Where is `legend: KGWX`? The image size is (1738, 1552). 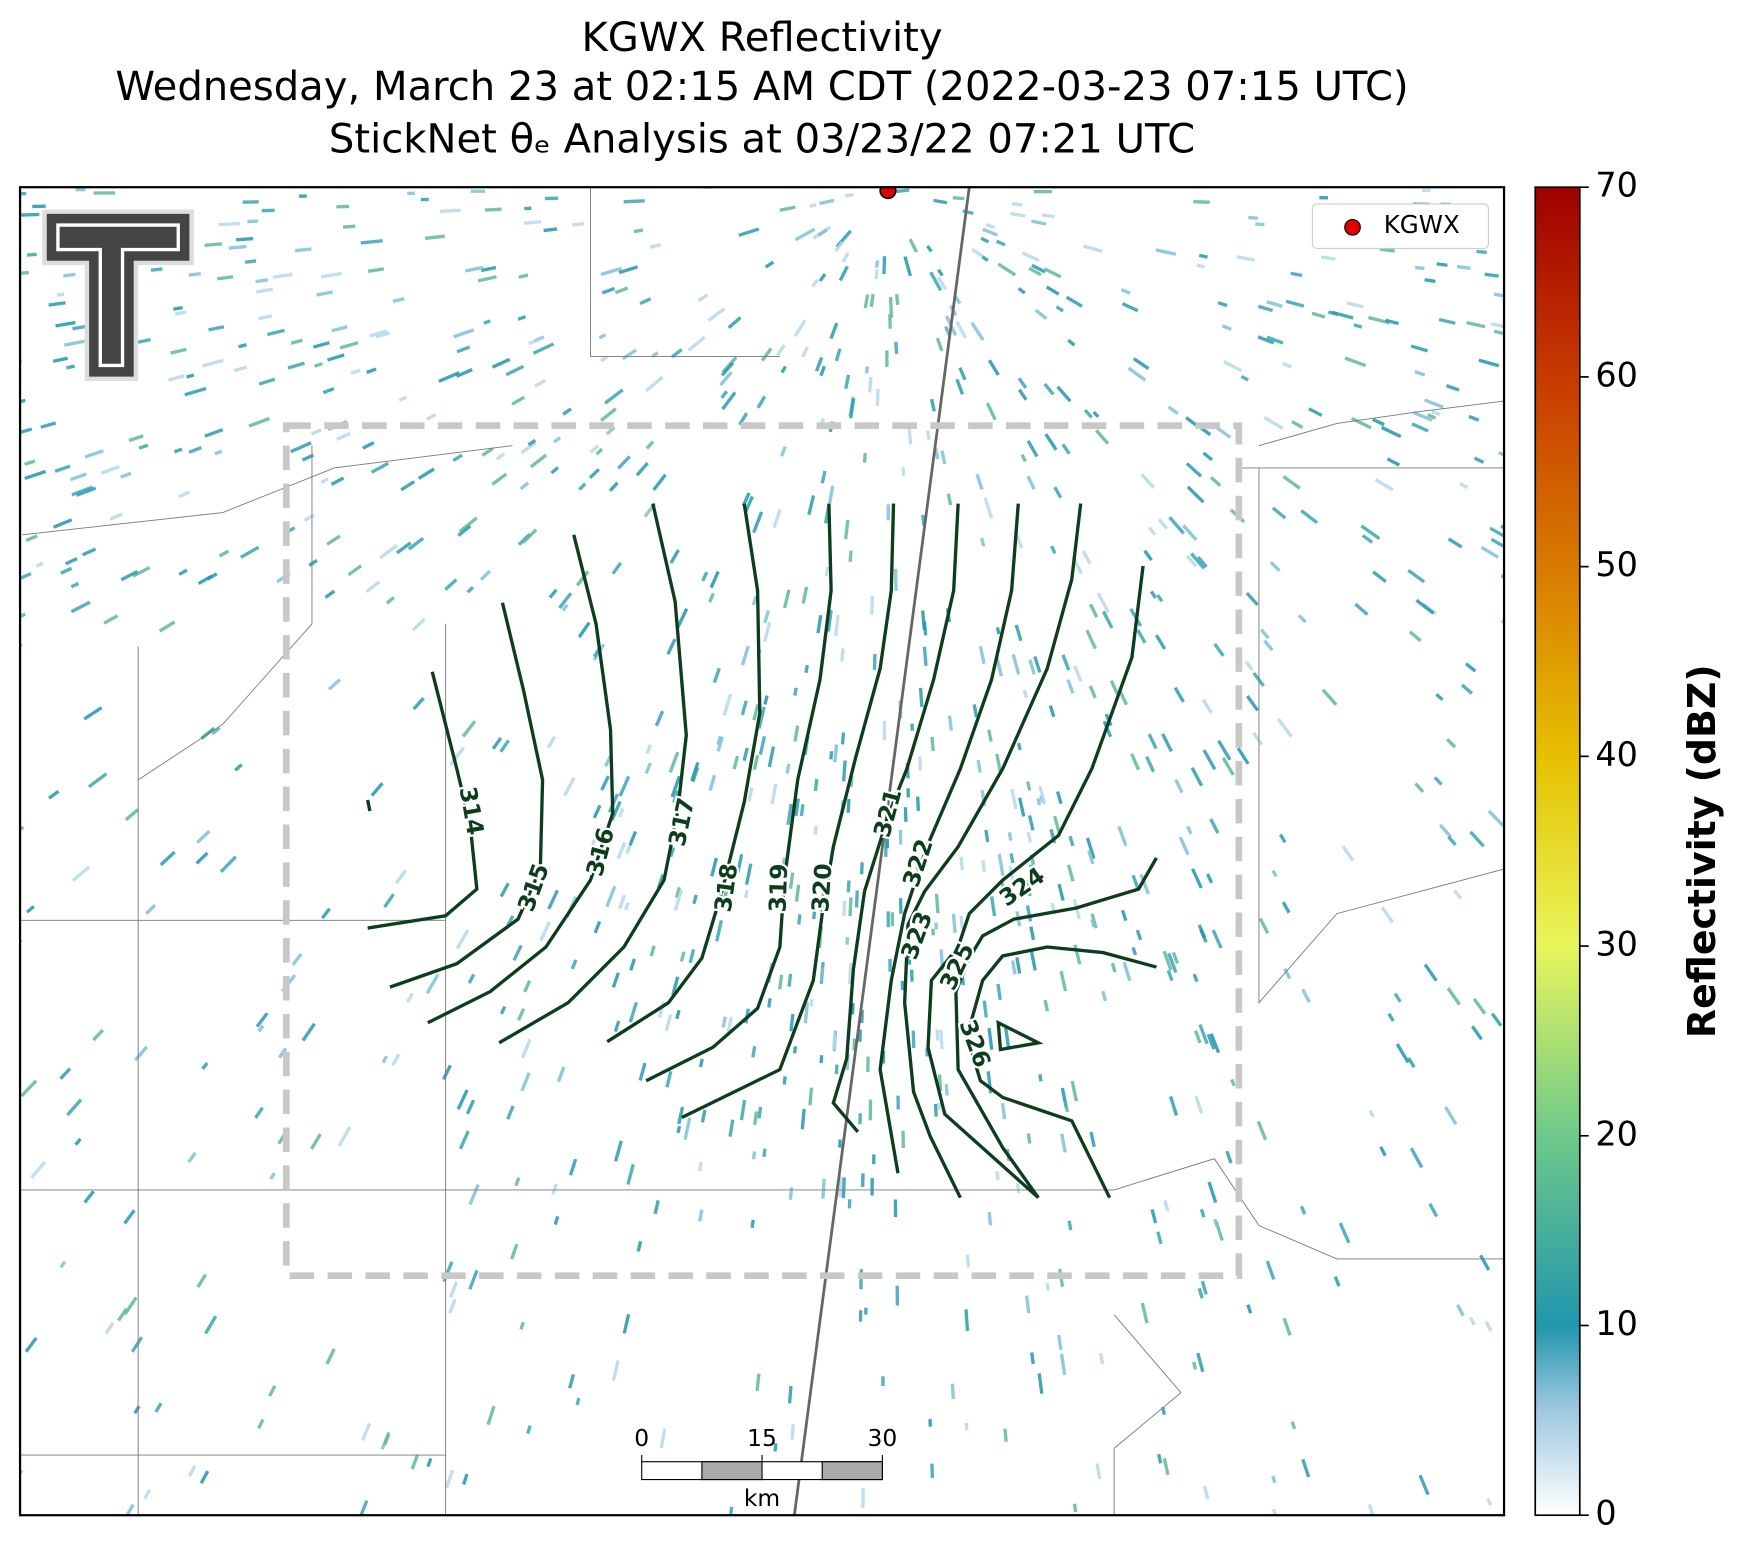 legend: KGWX is located at coordinates (1400, 226).